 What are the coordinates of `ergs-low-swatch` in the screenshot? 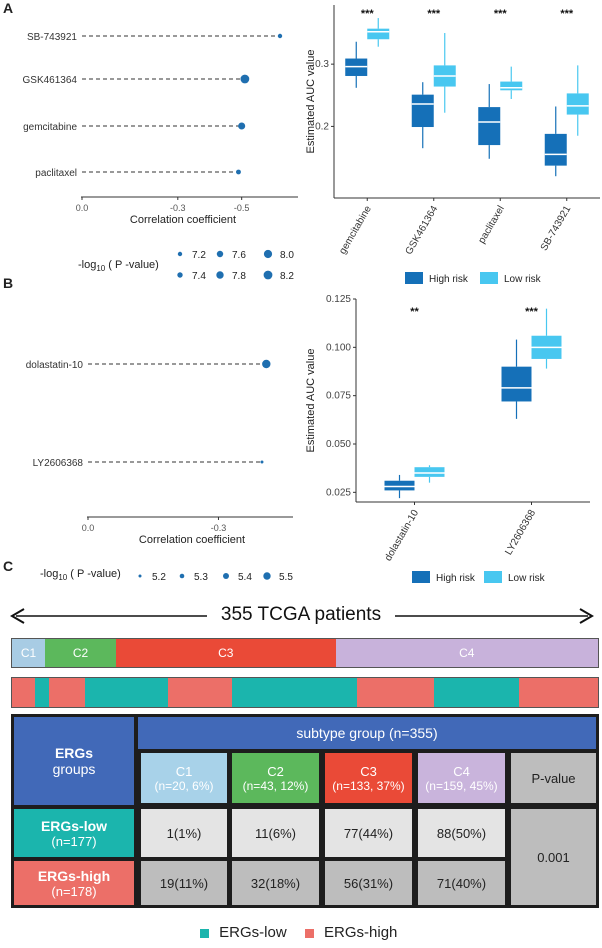 It's located at (204, 933).